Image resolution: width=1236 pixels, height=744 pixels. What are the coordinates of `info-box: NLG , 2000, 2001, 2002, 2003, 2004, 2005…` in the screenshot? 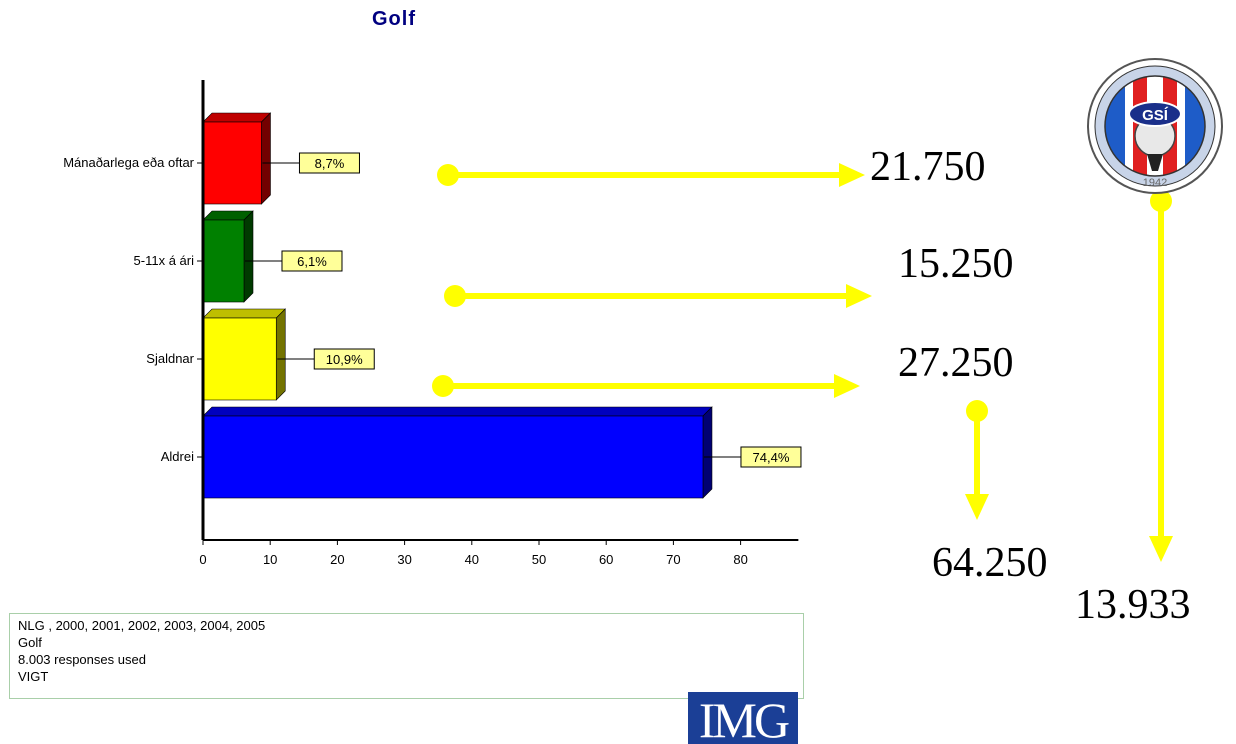 It's located at (406, 656).